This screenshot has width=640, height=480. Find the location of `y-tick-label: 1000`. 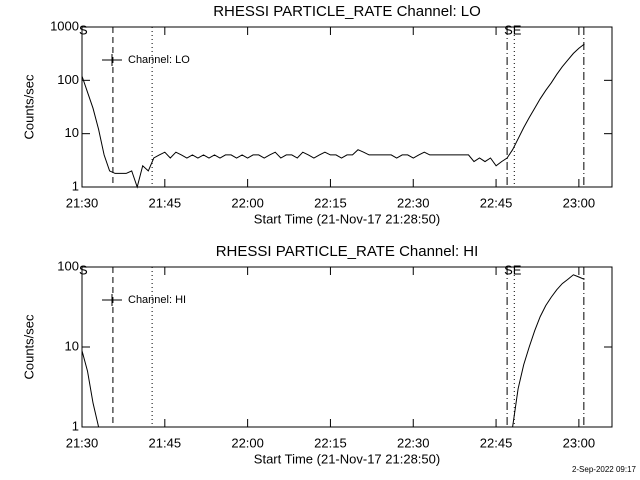

y-tick-label: 1000 is located at coordinates (64, 25).